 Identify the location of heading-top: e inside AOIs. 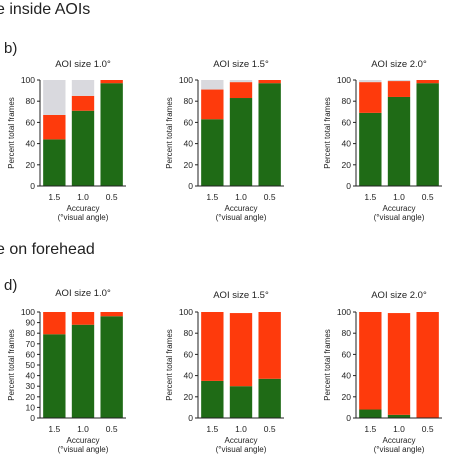
(45, 9).